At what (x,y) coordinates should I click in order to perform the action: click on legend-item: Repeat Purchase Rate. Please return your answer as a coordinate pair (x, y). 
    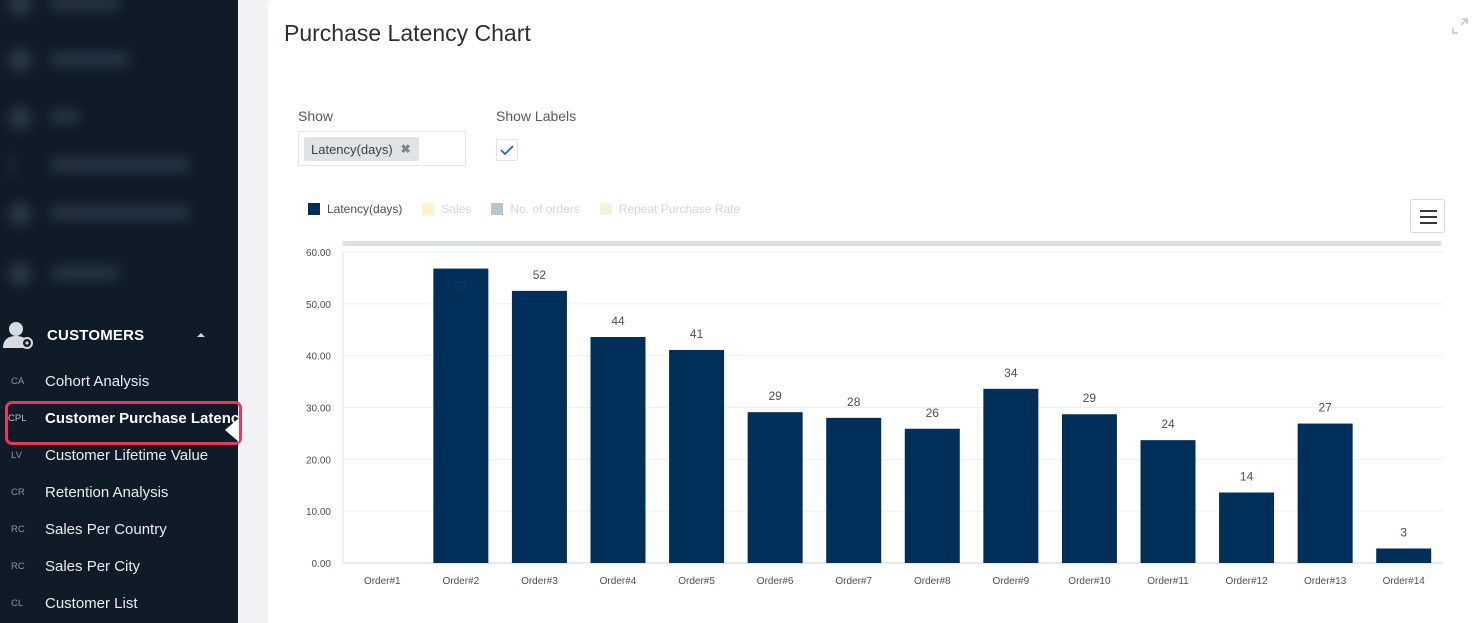
    Looking at the image, I should click on (670, 209).